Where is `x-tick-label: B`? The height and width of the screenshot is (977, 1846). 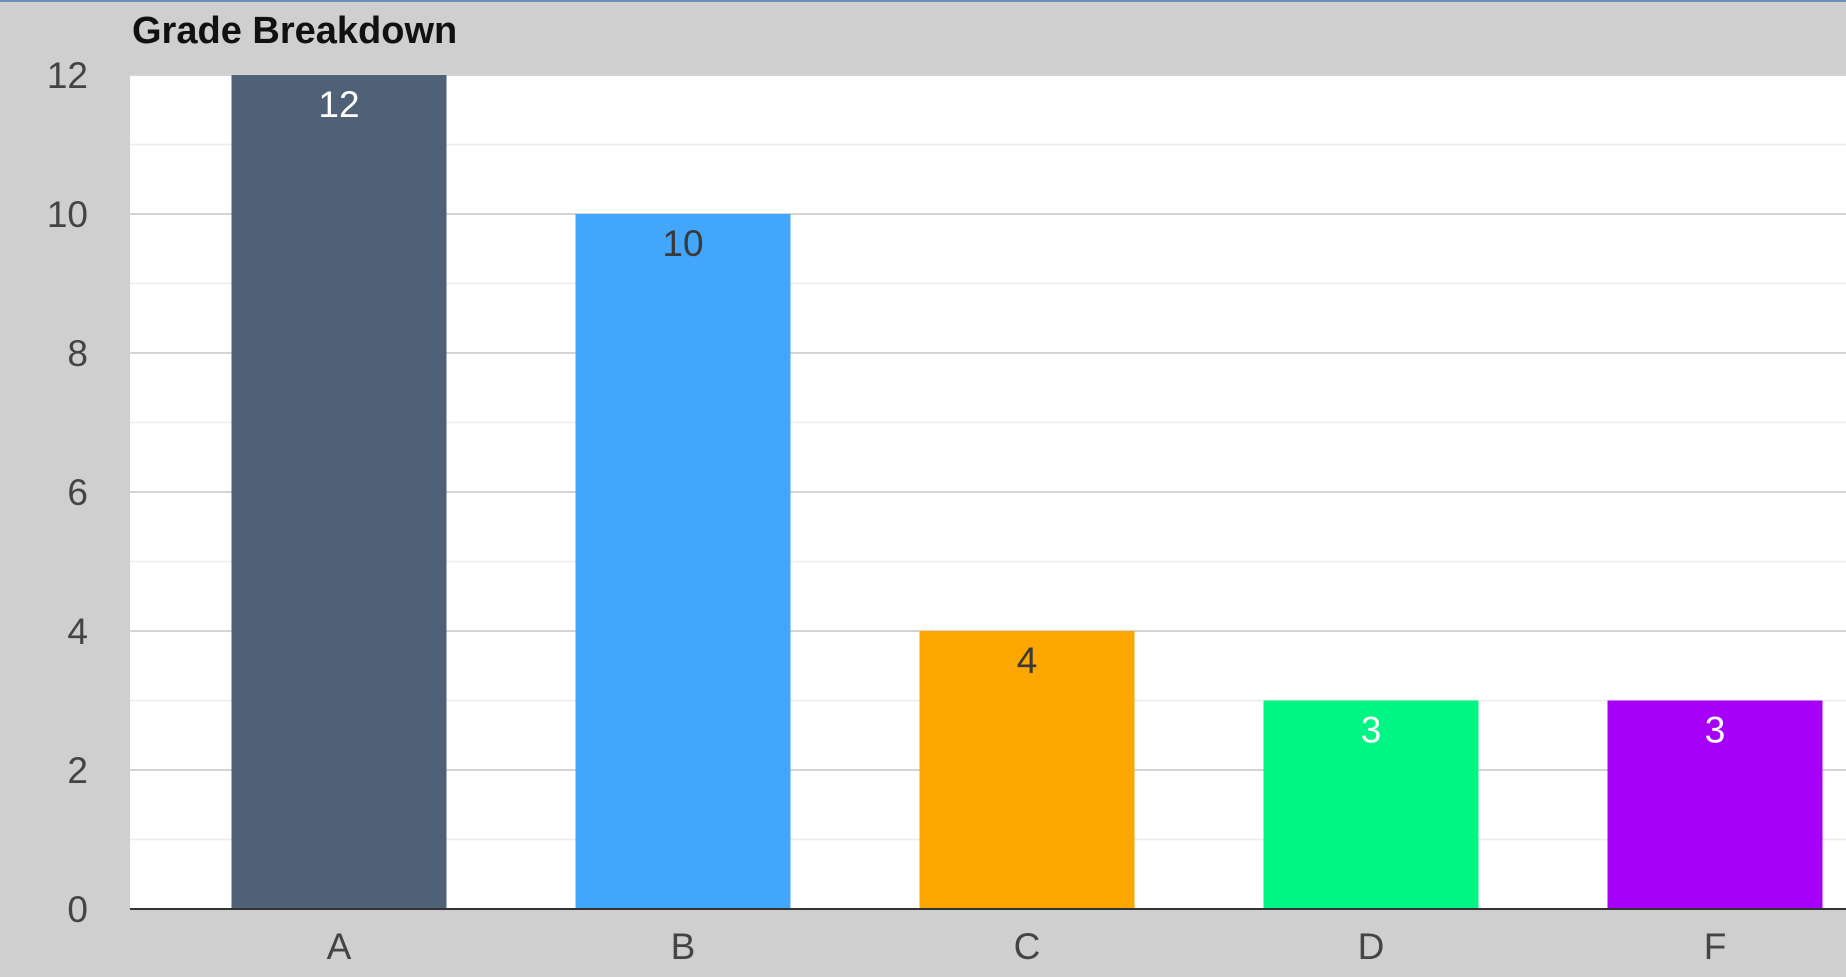 x-tick-label: B is located at coordinates (683, 946).